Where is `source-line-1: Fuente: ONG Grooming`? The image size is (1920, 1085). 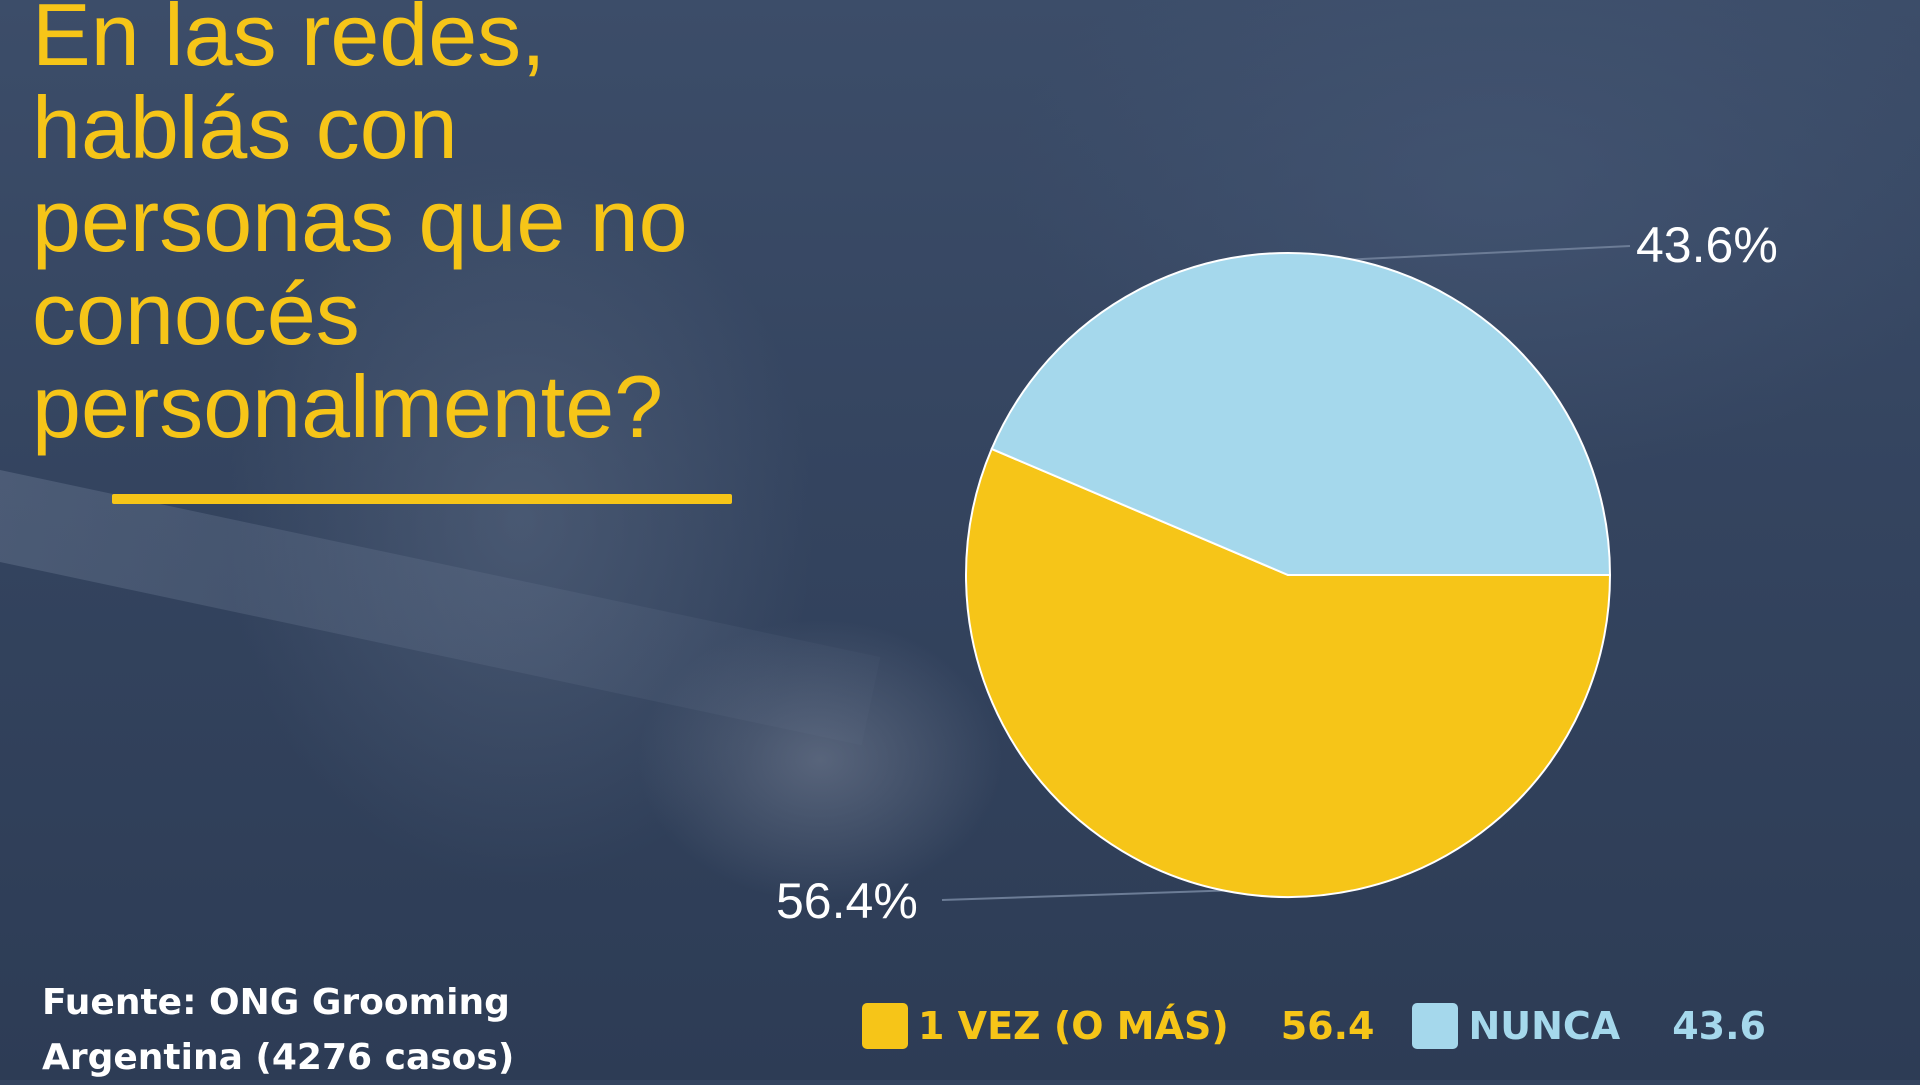 source-line-1: Fuente: ONG Grooming is located at coordinates (276, 1002).